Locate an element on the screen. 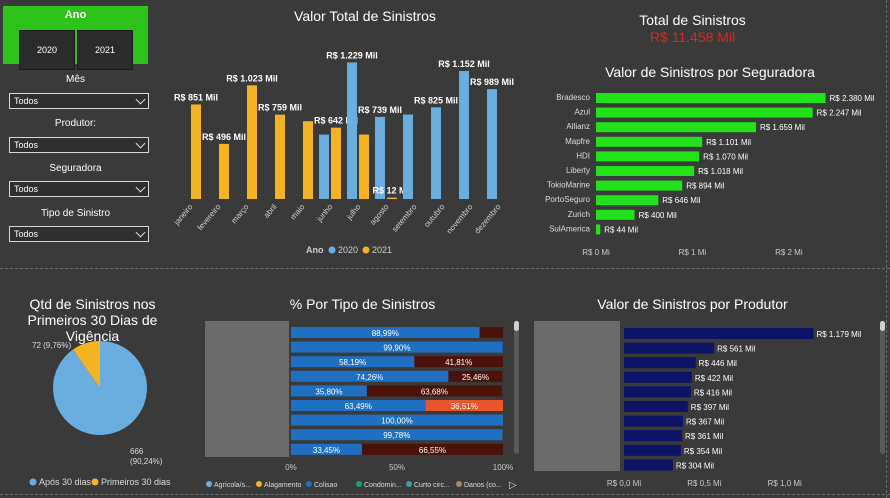 This screenshot has height=498, width=890. x-tick-label: R$ 2 Mi is located at coordinates (789, 252).